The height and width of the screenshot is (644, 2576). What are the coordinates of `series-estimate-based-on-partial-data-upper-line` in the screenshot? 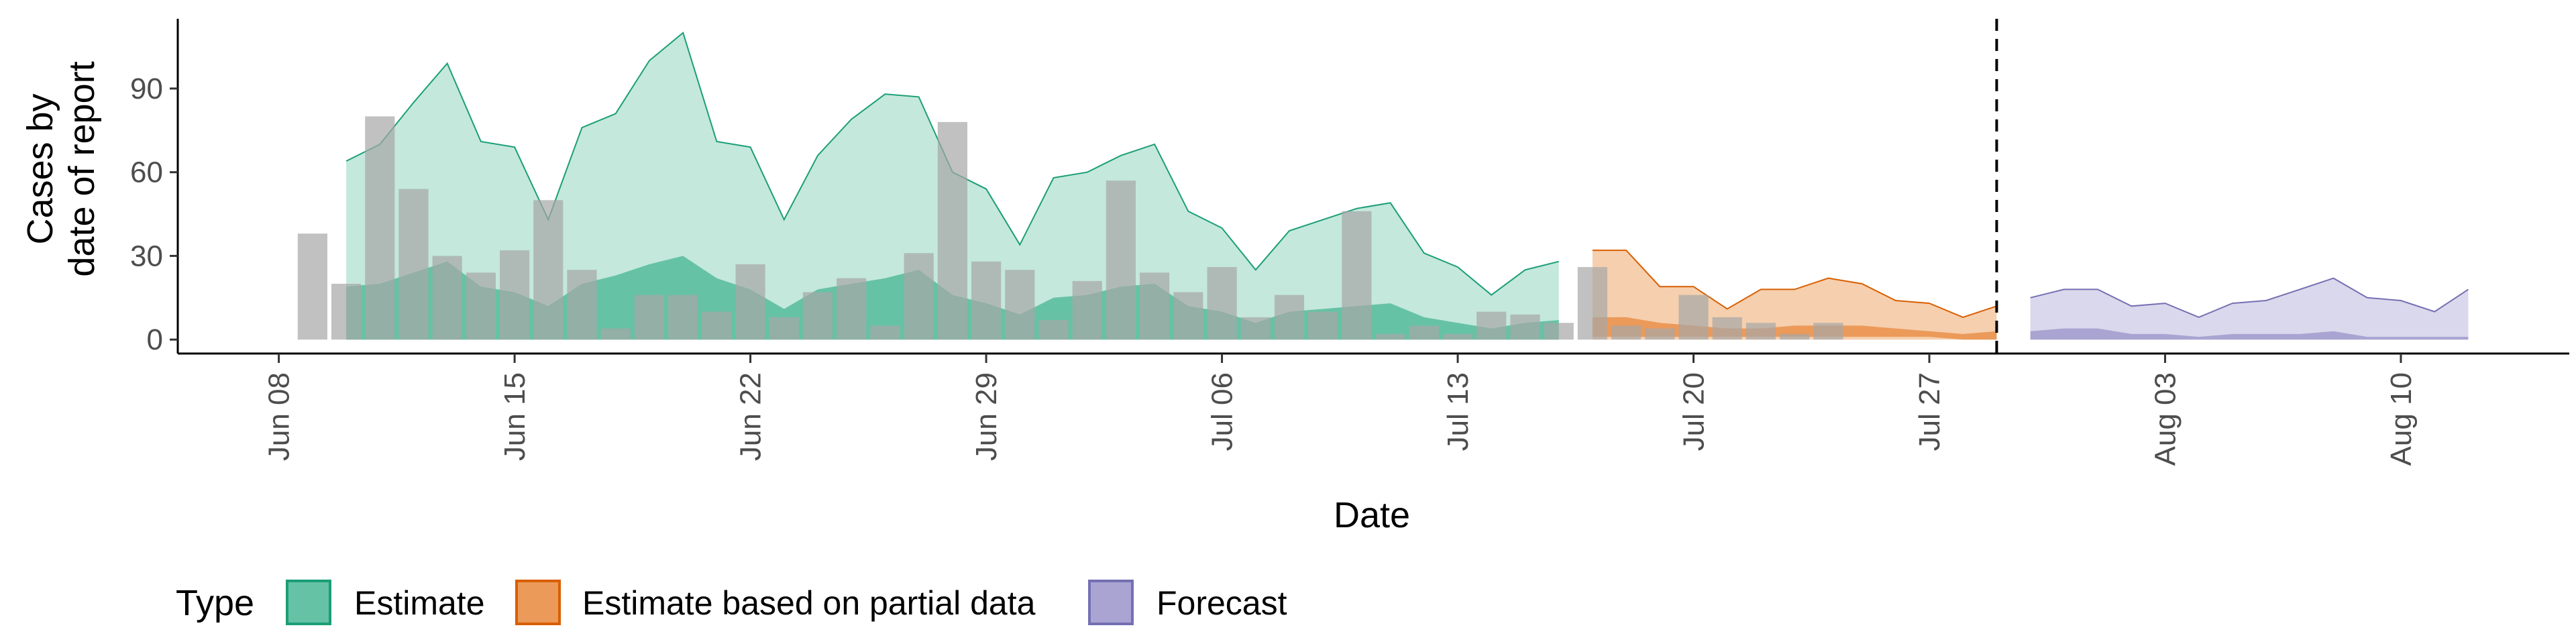 It's located at (1794, 284).